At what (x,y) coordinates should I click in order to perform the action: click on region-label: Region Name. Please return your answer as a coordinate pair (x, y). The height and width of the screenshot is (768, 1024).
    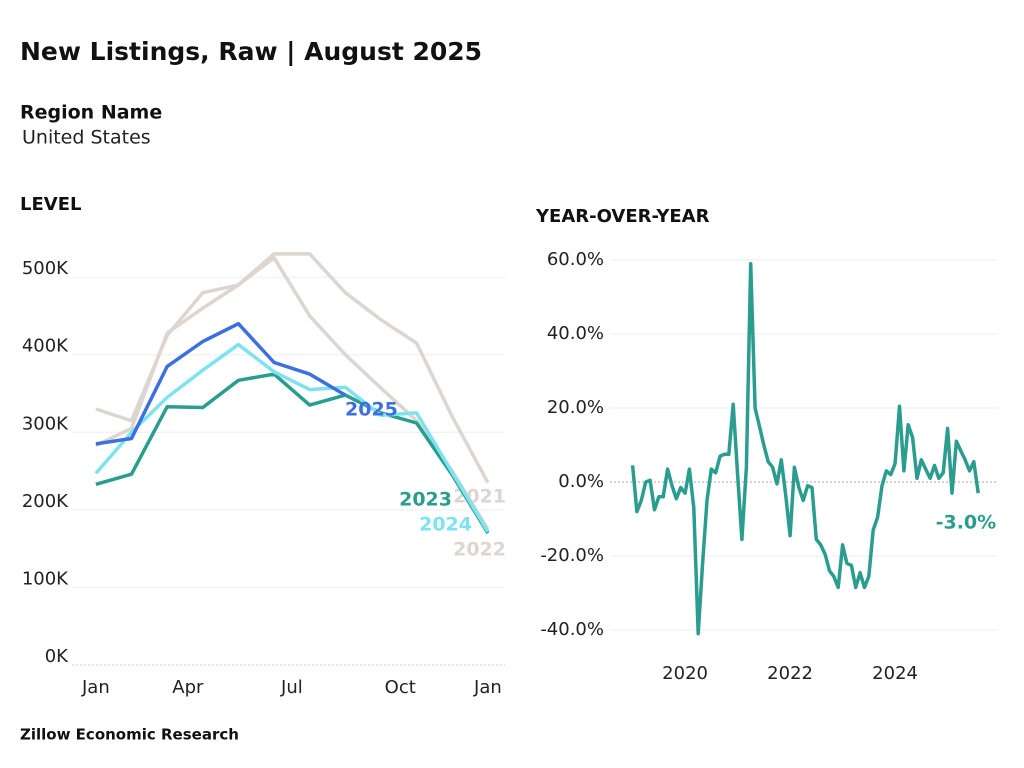
    Looking at the image, I should click on (91, 113).